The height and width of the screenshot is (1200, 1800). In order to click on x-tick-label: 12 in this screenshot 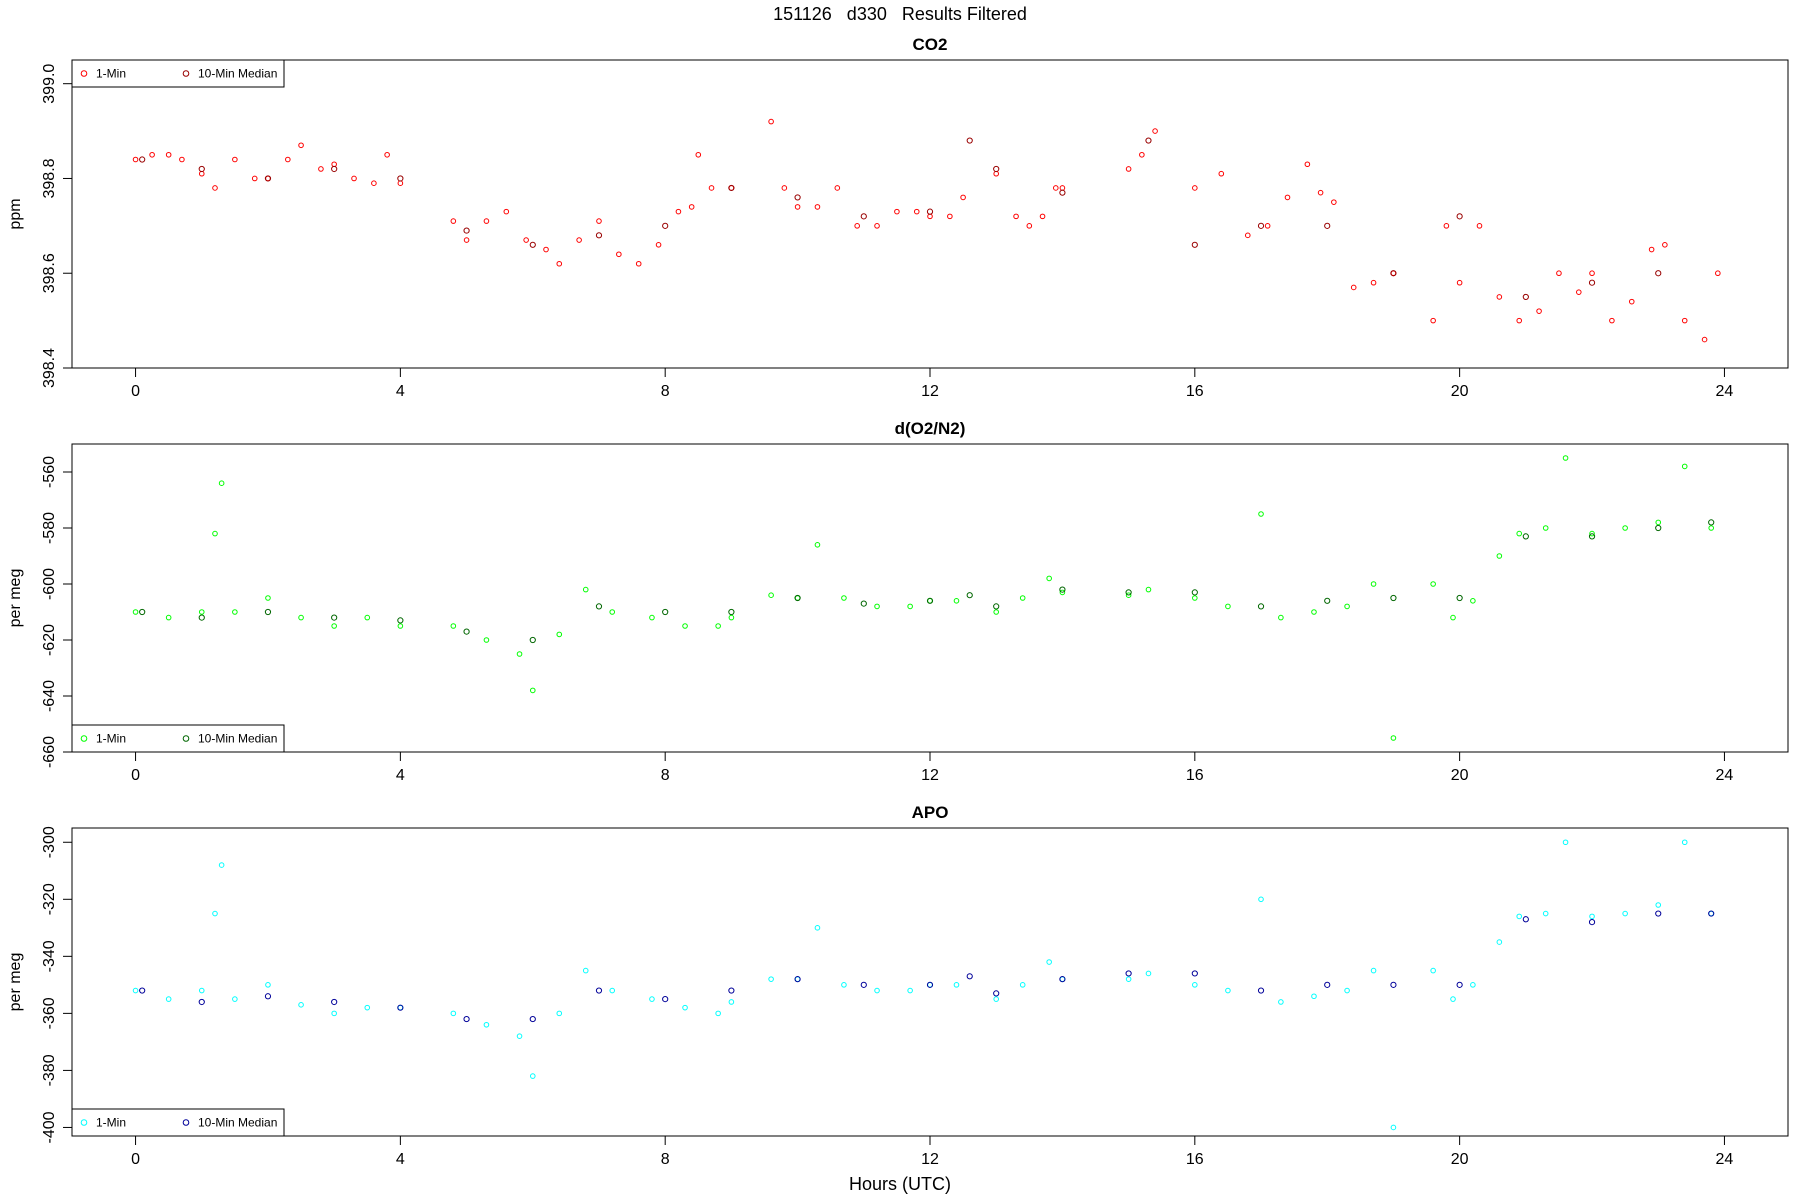, I will do `click(930, 1159)`.